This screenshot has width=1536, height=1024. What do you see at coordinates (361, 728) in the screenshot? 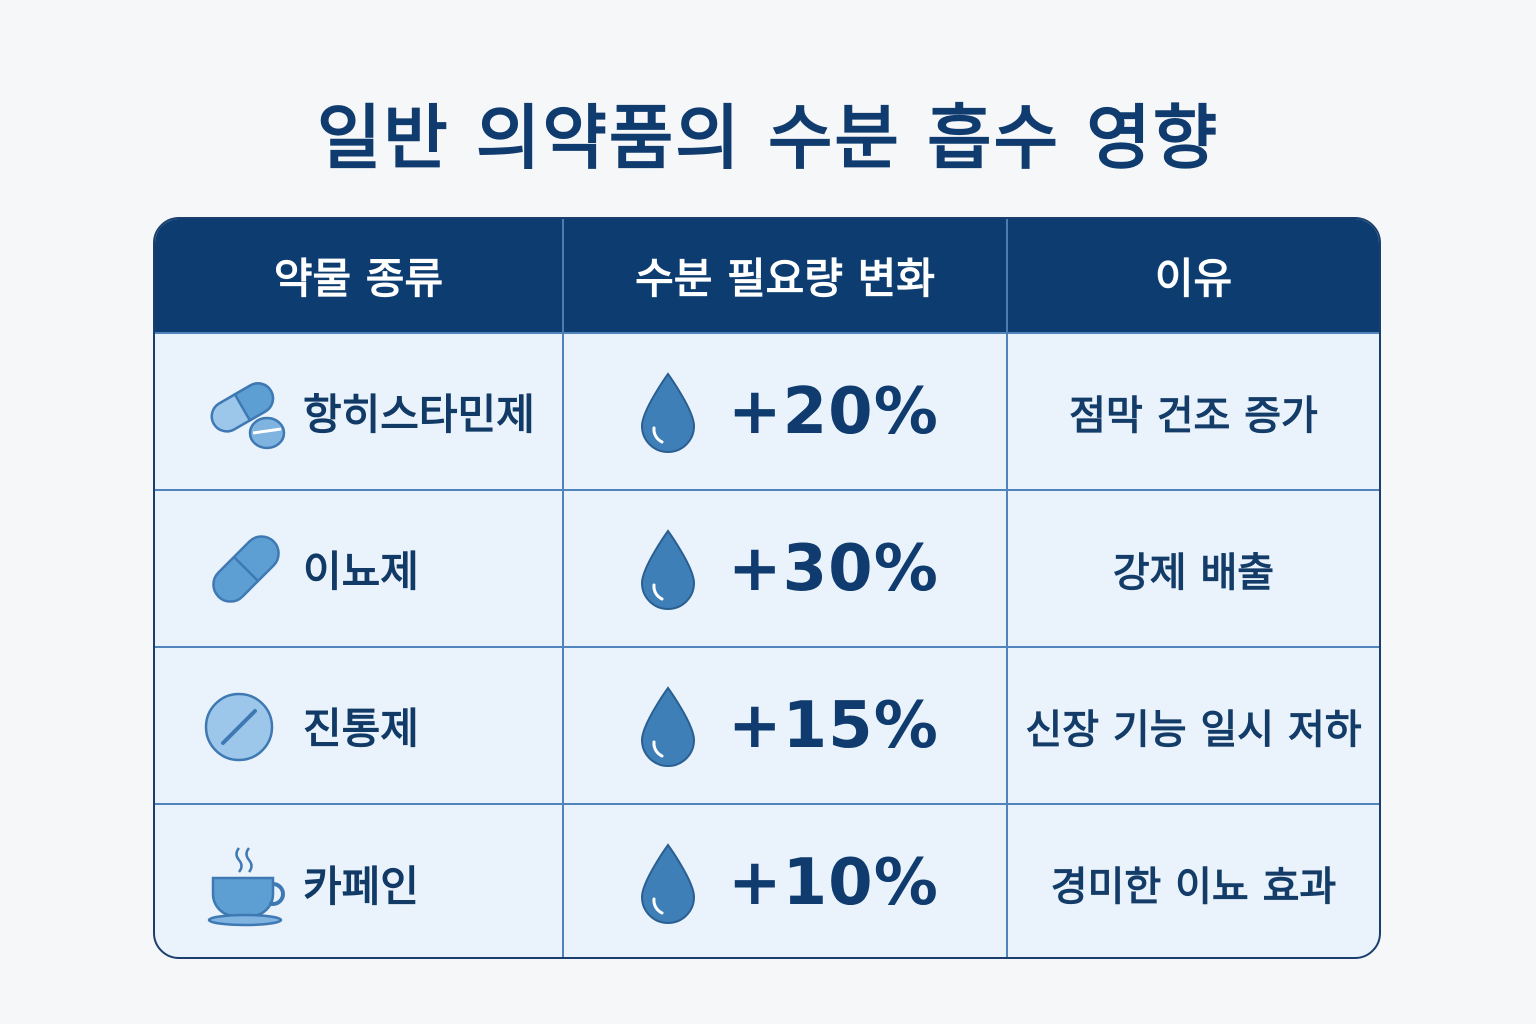
I see `drug-name: 진통제` at bounding box center [361, 728].